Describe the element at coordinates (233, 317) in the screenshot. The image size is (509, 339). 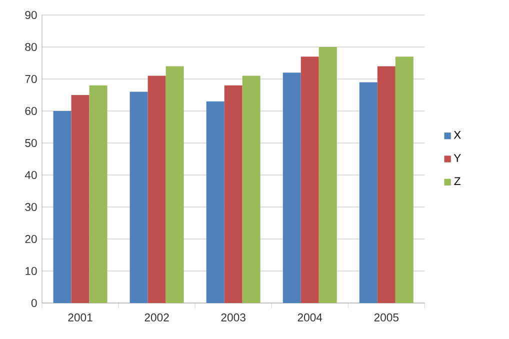
I see `x-tick-label: 2003` at that location.